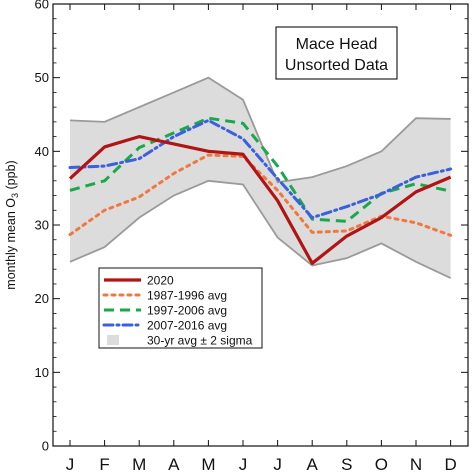 The width and height of the screenshot is (474, 474). I want to click on y-tick-label-30: 30, so click(42, 225).